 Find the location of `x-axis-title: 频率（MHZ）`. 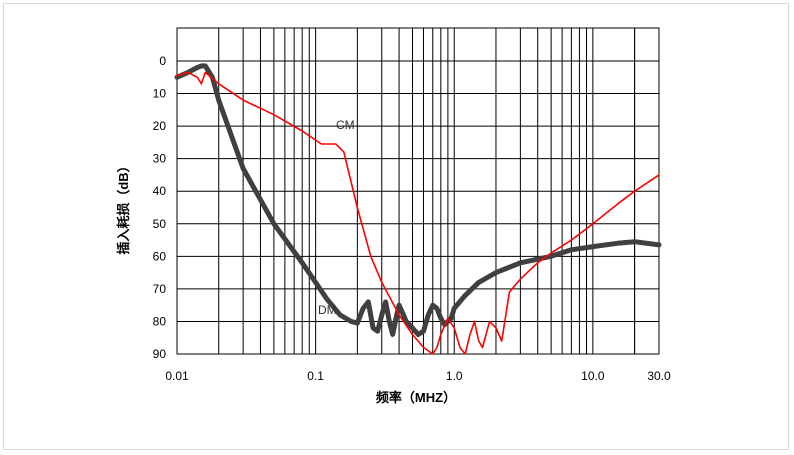

x-axis-title: 频率（MHZ） is located at coordinates (416, 397).